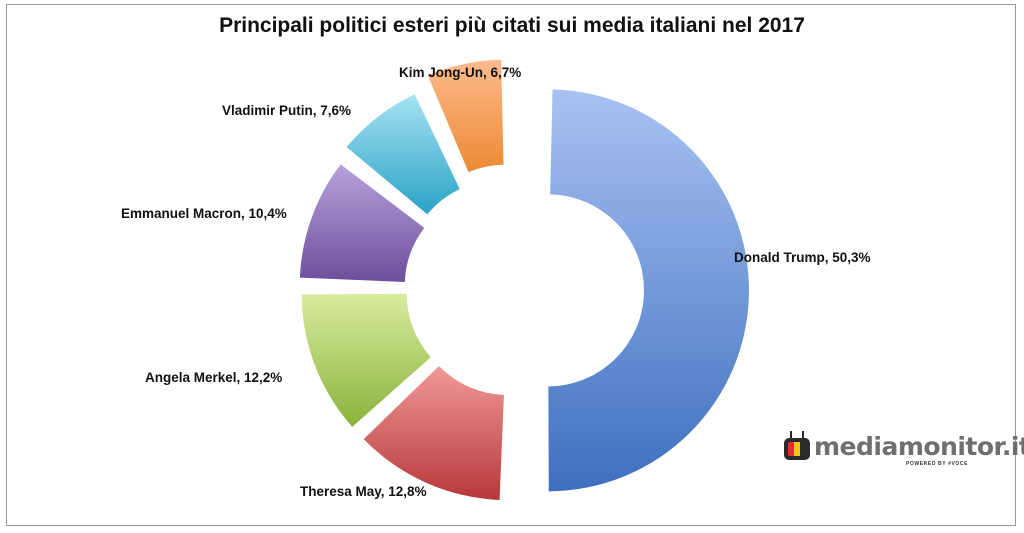 Image resolution: width=1024 pixels, height=533 pixels. Describe the element at coordinates (362, 223) in the screenshot. I see `slice-emmanuel-macron` at that location.